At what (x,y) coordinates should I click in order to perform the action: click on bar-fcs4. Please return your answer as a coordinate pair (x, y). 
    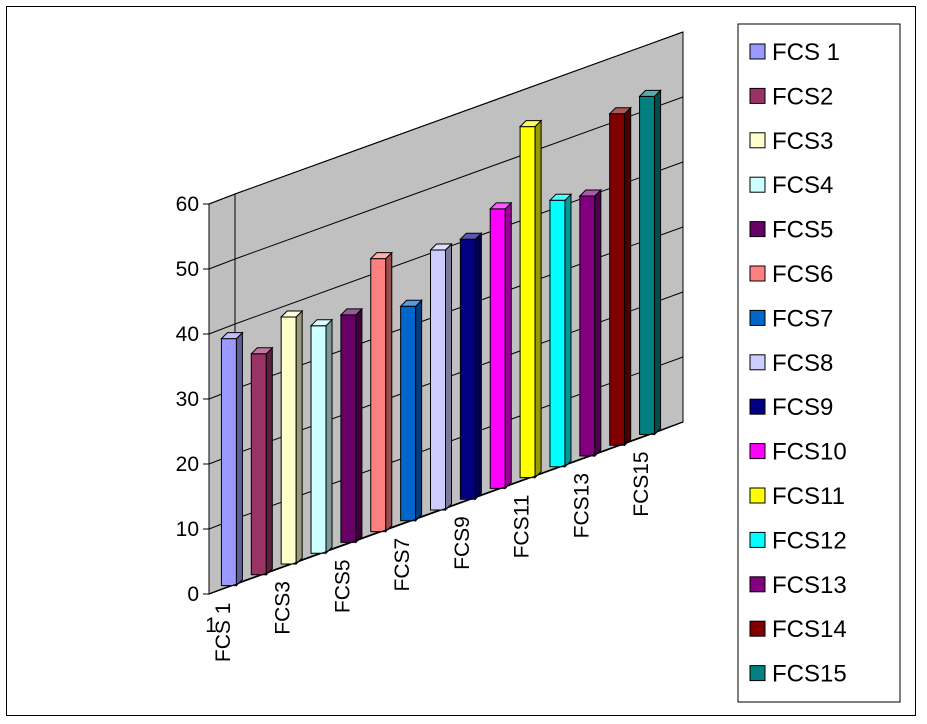
    Looking at the image, I should click on (321, 436).